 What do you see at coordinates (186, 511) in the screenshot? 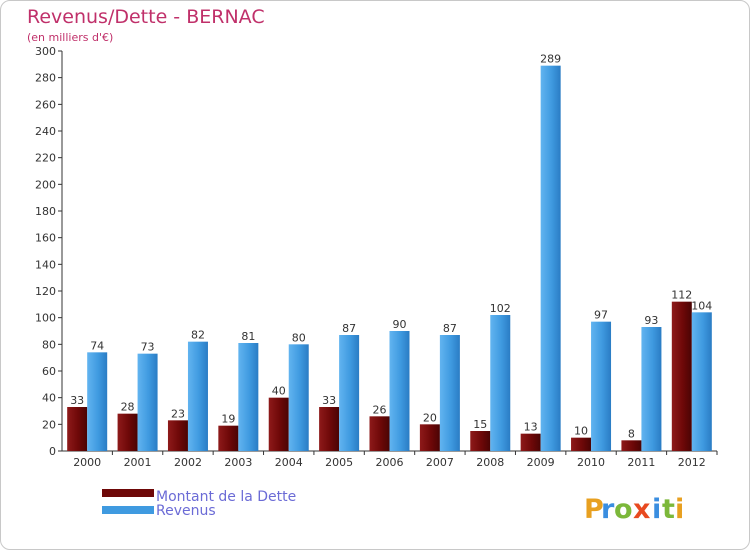
I see `legend-label-revenus: Revenus` at bounding box center [186, 511].